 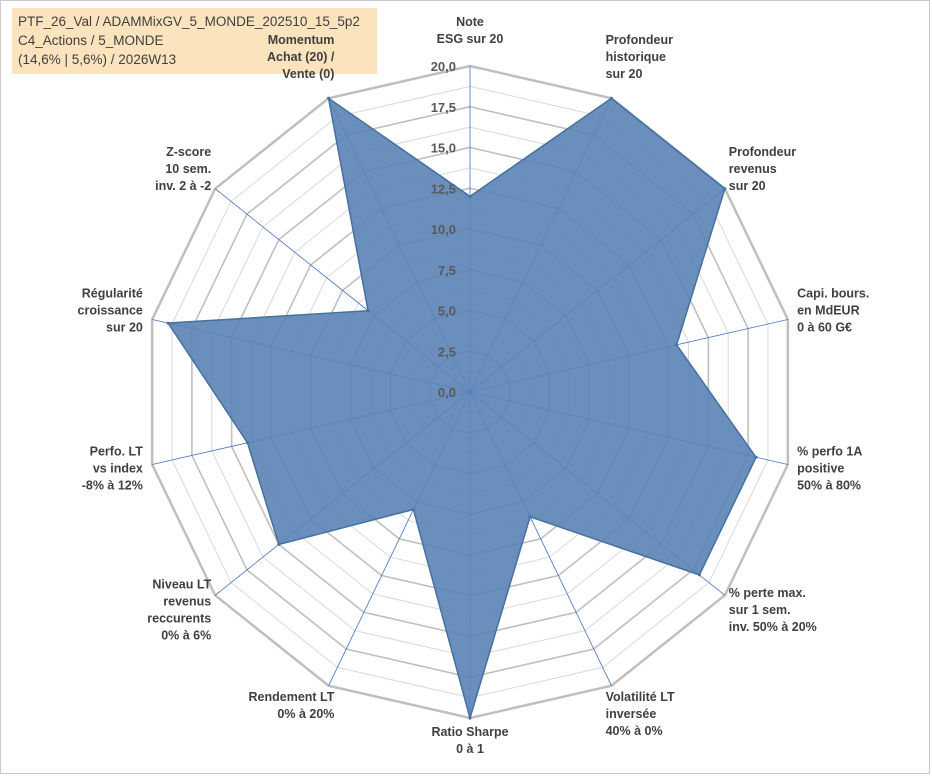 I want to click on axis-label: 0% à 20%, so click(x=305, y=714).